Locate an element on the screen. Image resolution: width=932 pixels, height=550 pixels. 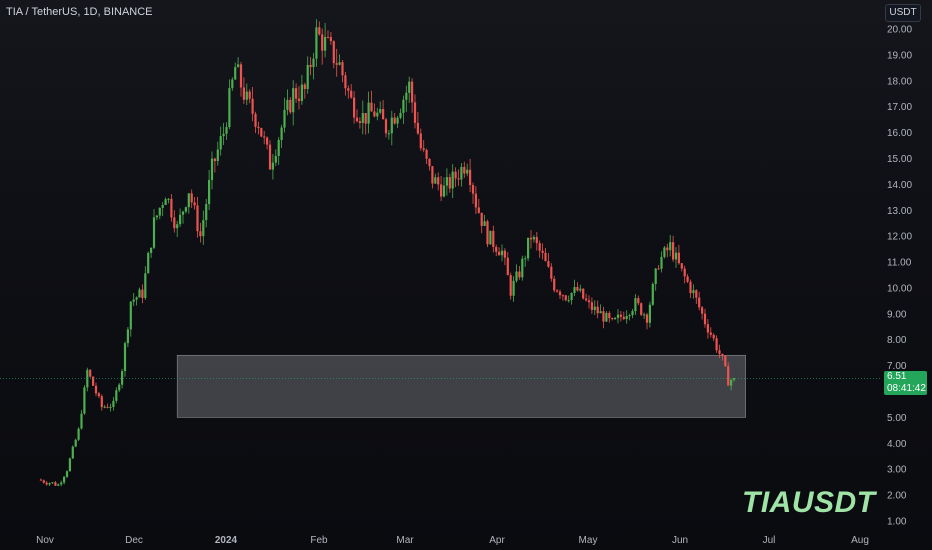
x-tick-label: May is located at coordinates (588, 540).